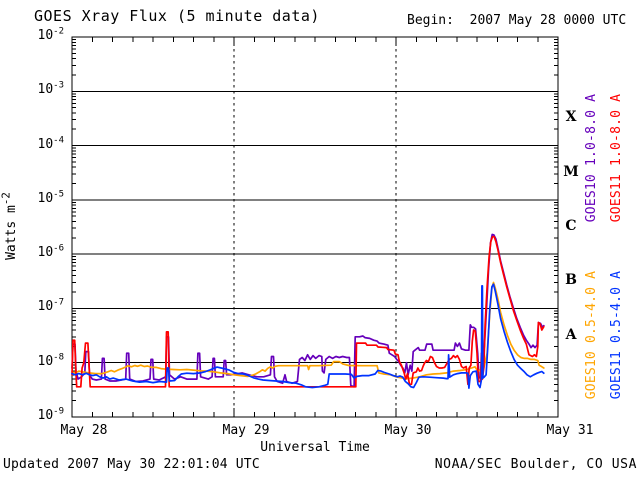  What do you see at coordinates (616, 158) in the screenshot?
I see `legend-goes11-1-0-8-0-a: GOES11 1.0-8.0 A` at bounding box center [616, 158].